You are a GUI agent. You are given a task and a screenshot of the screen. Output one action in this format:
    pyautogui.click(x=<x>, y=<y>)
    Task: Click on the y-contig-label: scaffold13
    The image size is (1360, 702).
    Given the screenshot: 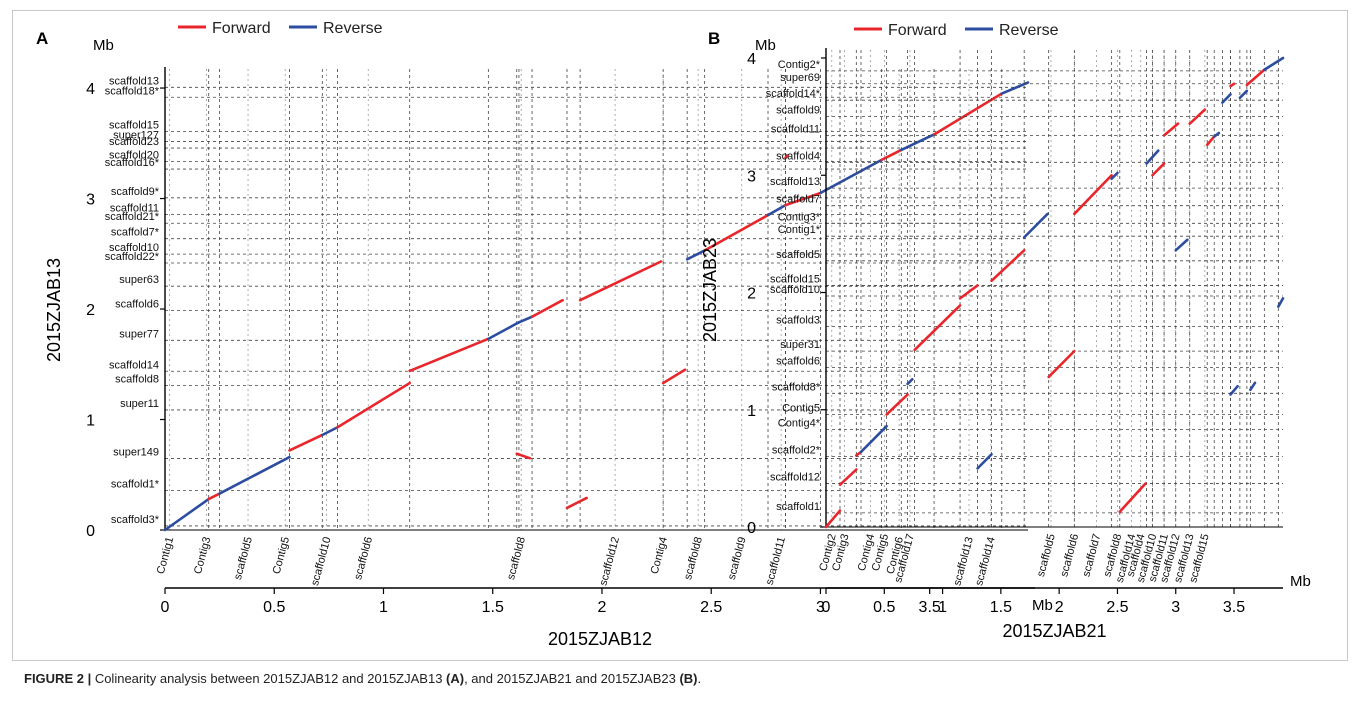 What is the action you would take?
    pyautogui.click(x=795, y=182)
    